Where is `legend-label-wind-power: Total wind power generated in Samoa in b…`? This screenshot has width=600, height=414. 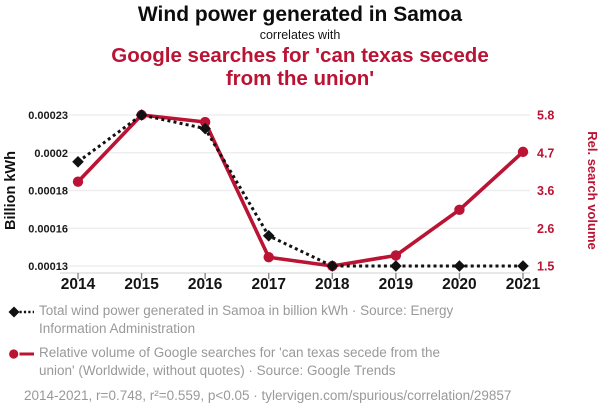
legend-label-wind-power: Total wind power generated in Samoa in b… is located at coordinates (246, 319).